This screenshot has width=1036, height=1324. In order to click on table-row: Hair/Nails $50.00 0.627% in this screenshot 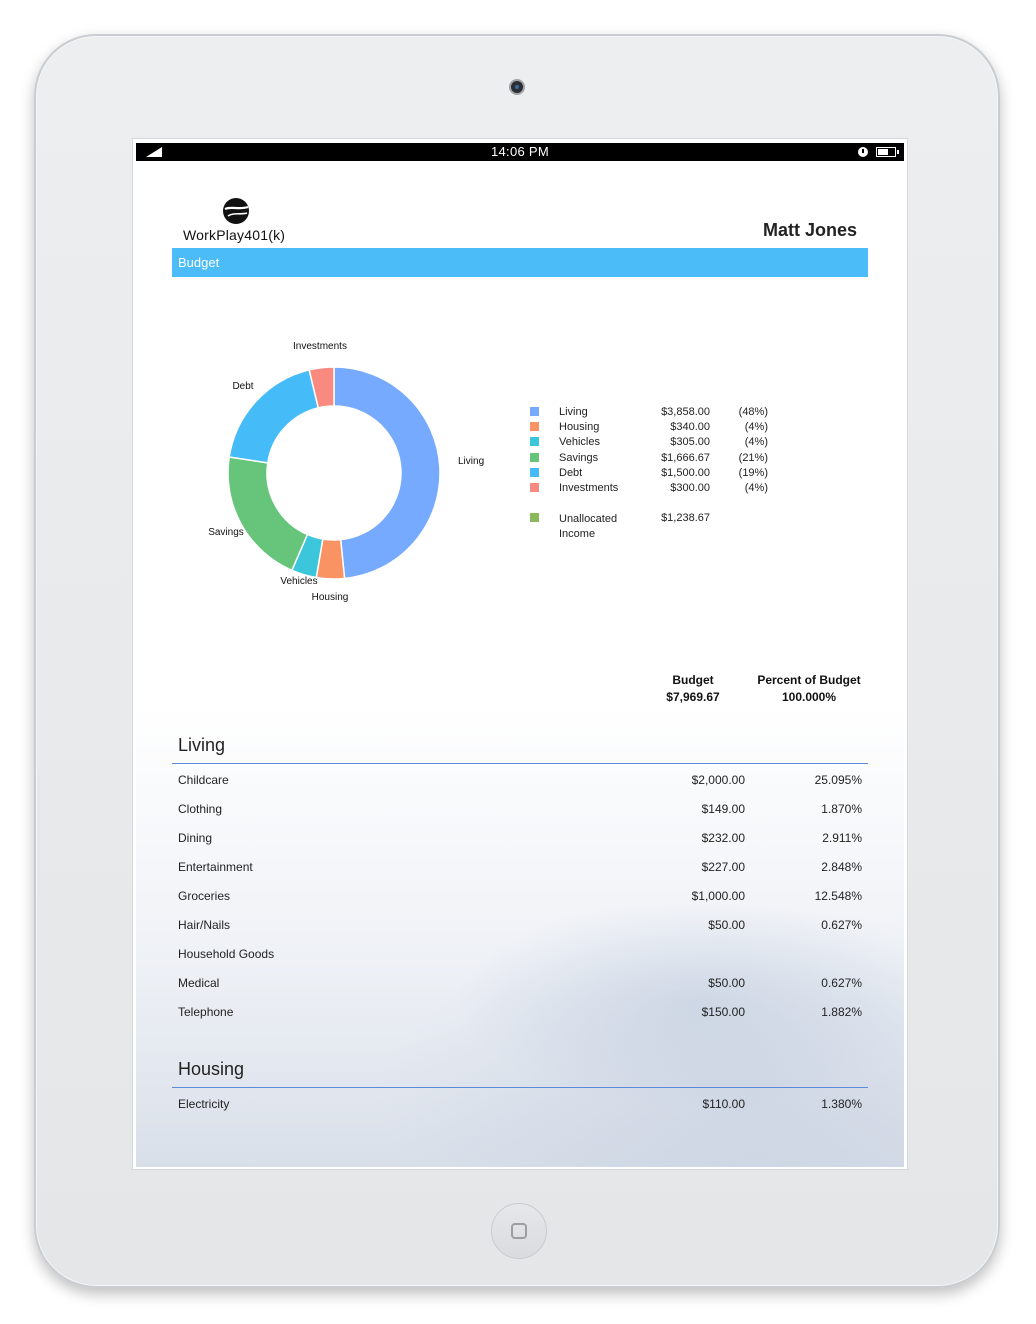, I will do `click(520, 928)`.